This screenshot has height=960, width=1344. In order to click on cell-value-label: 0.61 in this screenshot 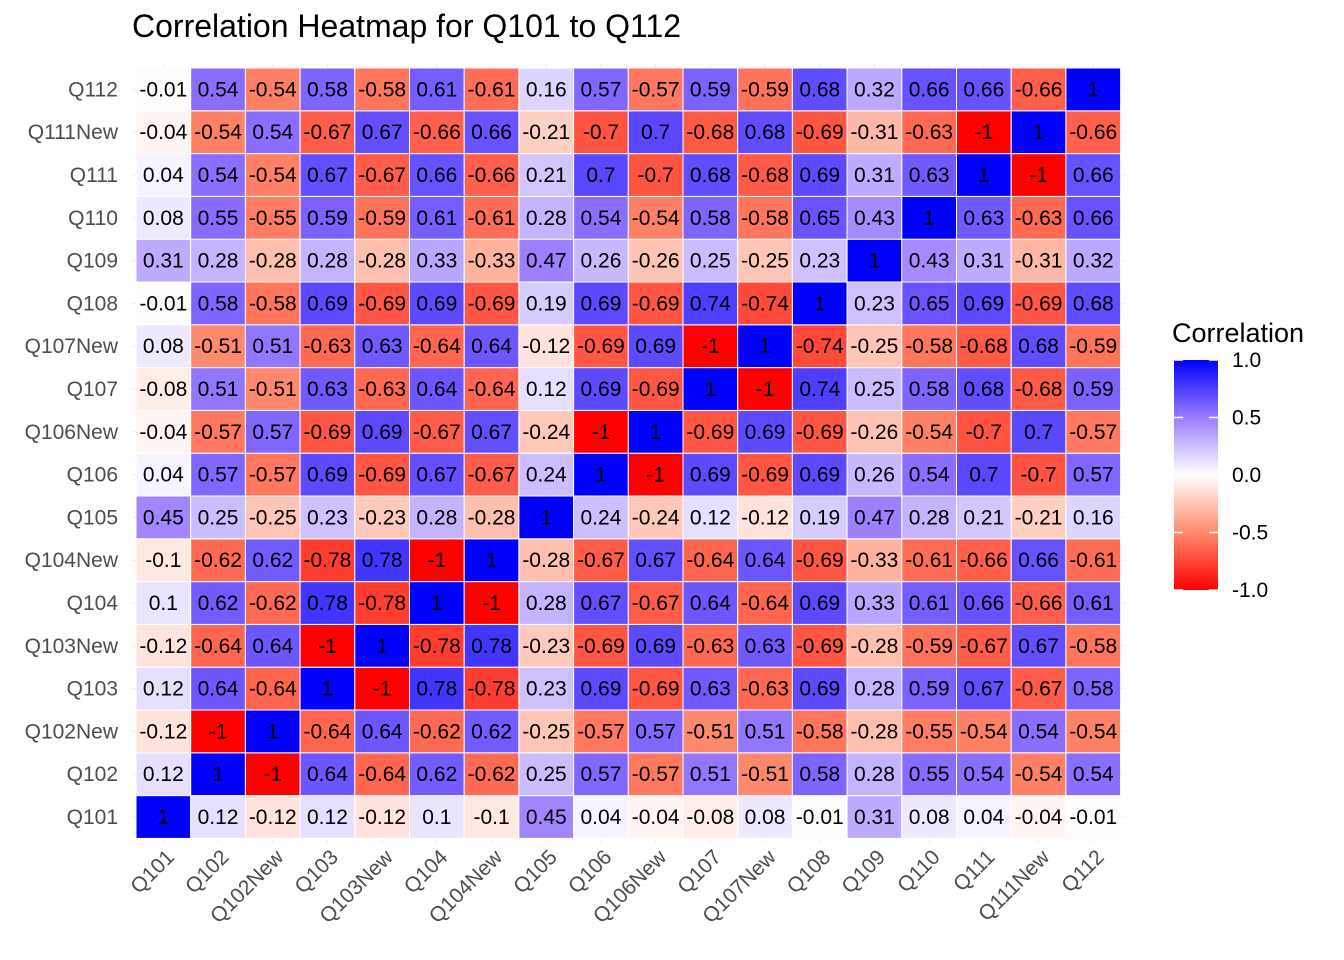, I will do `click(436, 89)`.